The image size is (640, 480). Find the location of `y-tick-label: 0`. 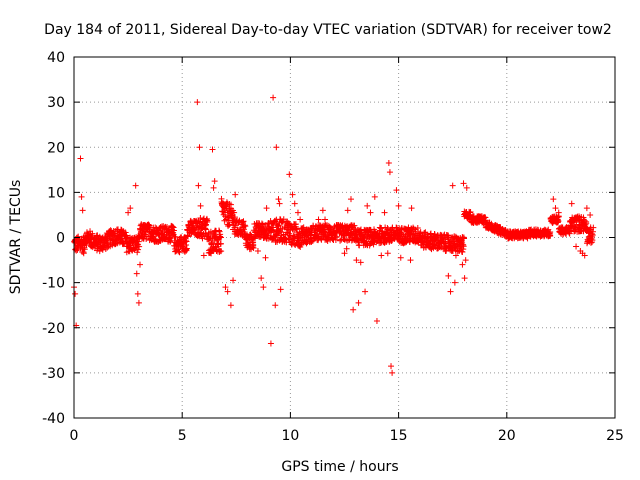

y-tick-label: 0 is located at coordinates (60, 239).